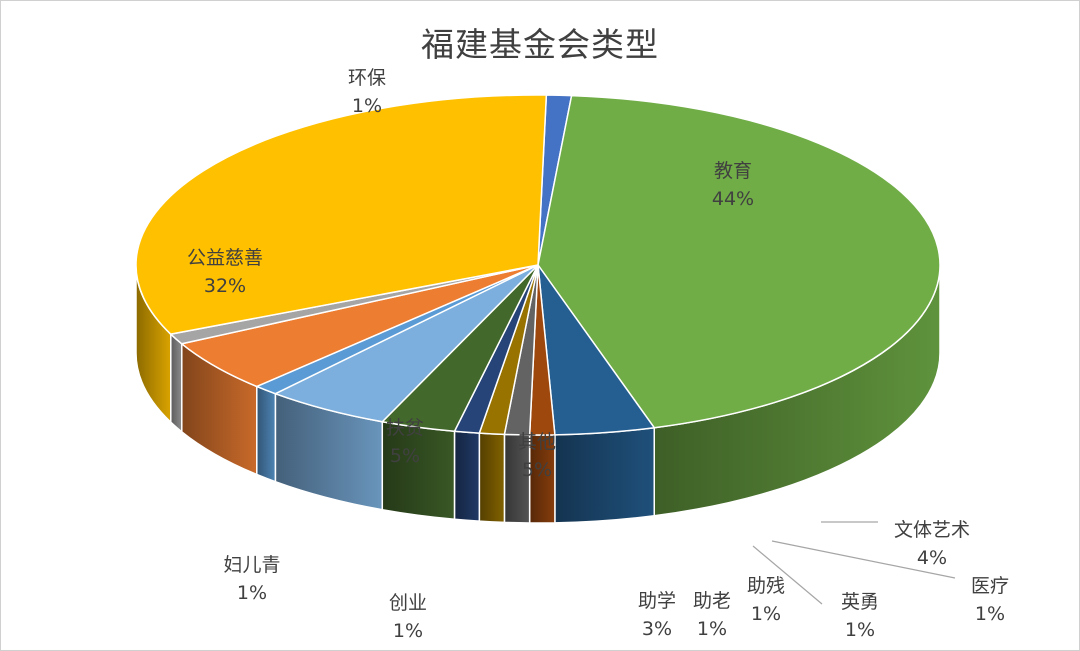  I want to click on data-label-name-教育: 教育, so click(733, 171).